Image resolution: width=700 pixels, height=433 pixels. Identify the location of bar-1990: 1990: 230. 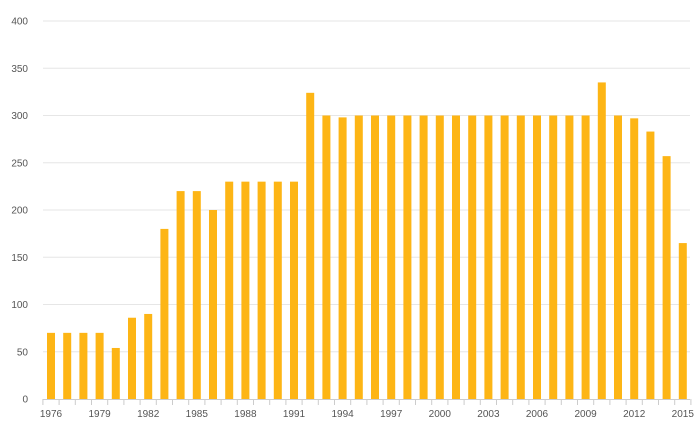
(277, 290).